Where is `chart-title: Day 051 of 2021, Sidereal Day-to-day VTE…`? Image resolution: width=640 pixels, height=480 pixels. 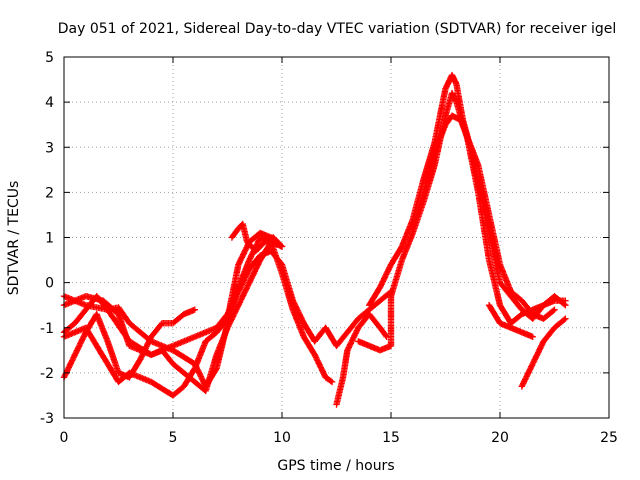 chart-title: Day 051 of 2021, Sidereal Day-to-day VTE… is located at coordinates (337, 29).